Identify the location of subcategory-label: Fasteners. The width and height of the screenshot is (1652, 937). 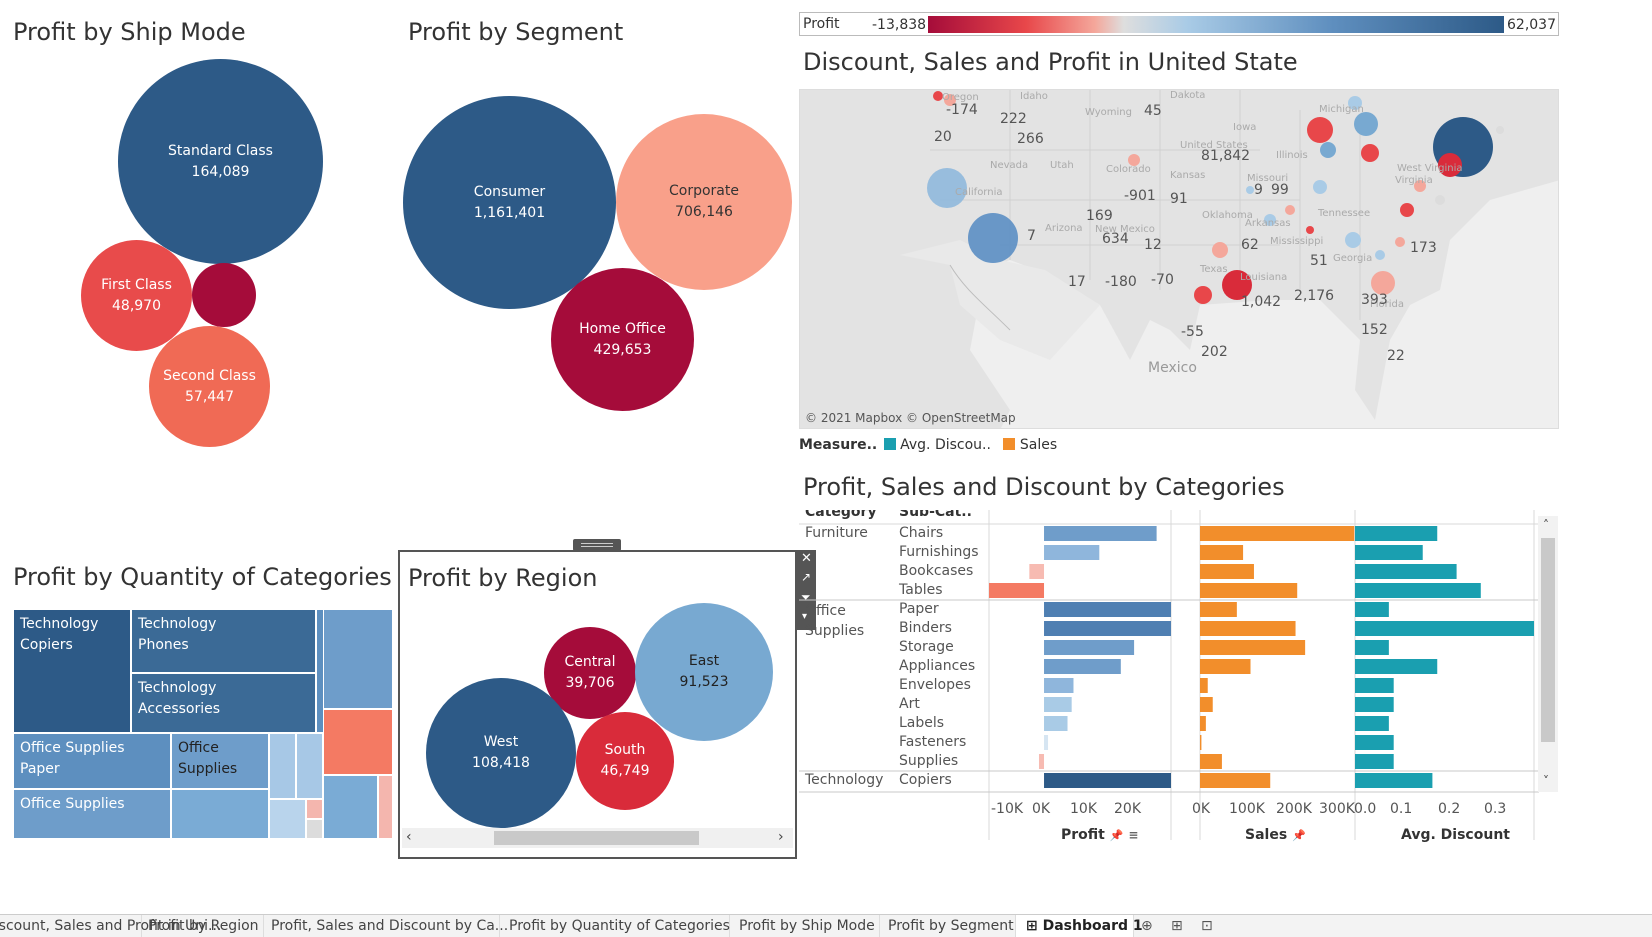
(933, 742).